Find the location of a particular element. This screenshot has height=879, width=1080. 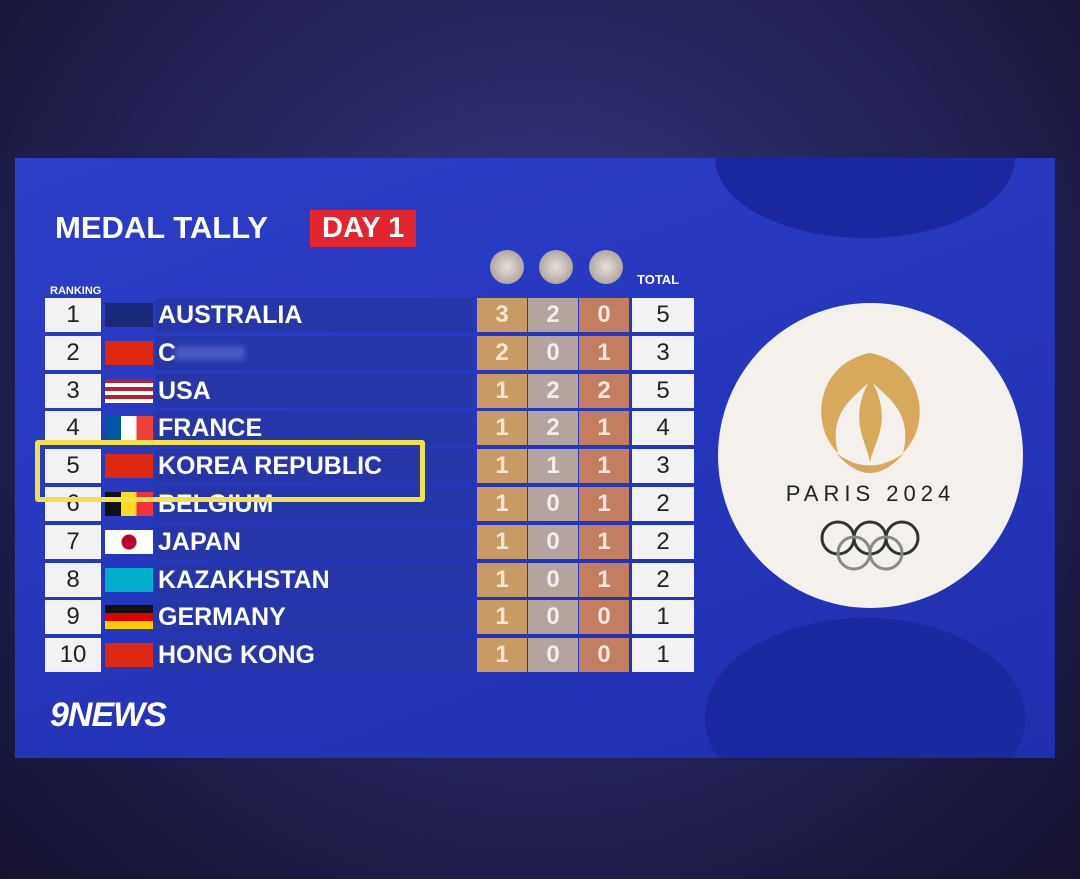

rank-cell: 9 is located at coordinates (73, 617).